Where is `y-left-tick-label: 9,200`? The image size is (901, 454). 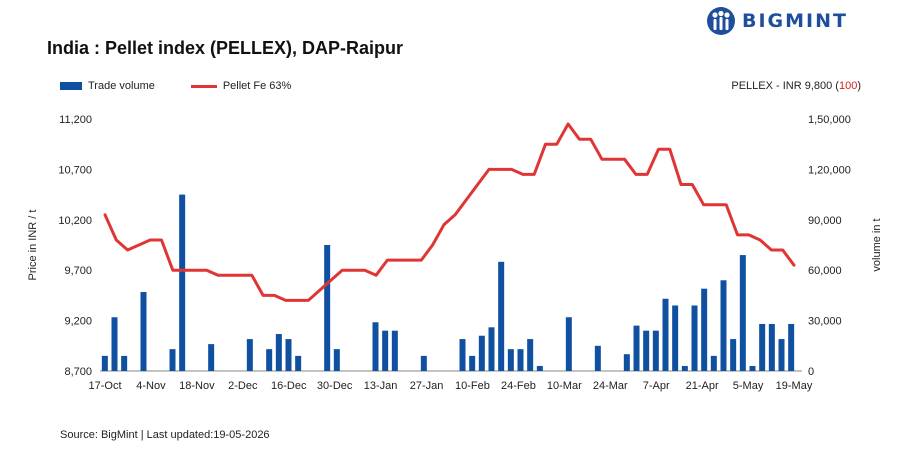 y-left-tick-label: 9,200 is located at coordinates (78, 322).